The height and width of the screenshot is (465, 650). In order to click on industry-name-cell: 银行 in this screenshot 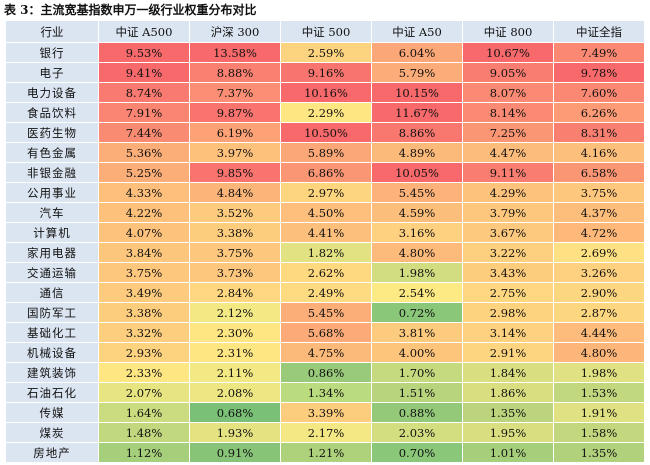, I will do `click(52, 52)`.